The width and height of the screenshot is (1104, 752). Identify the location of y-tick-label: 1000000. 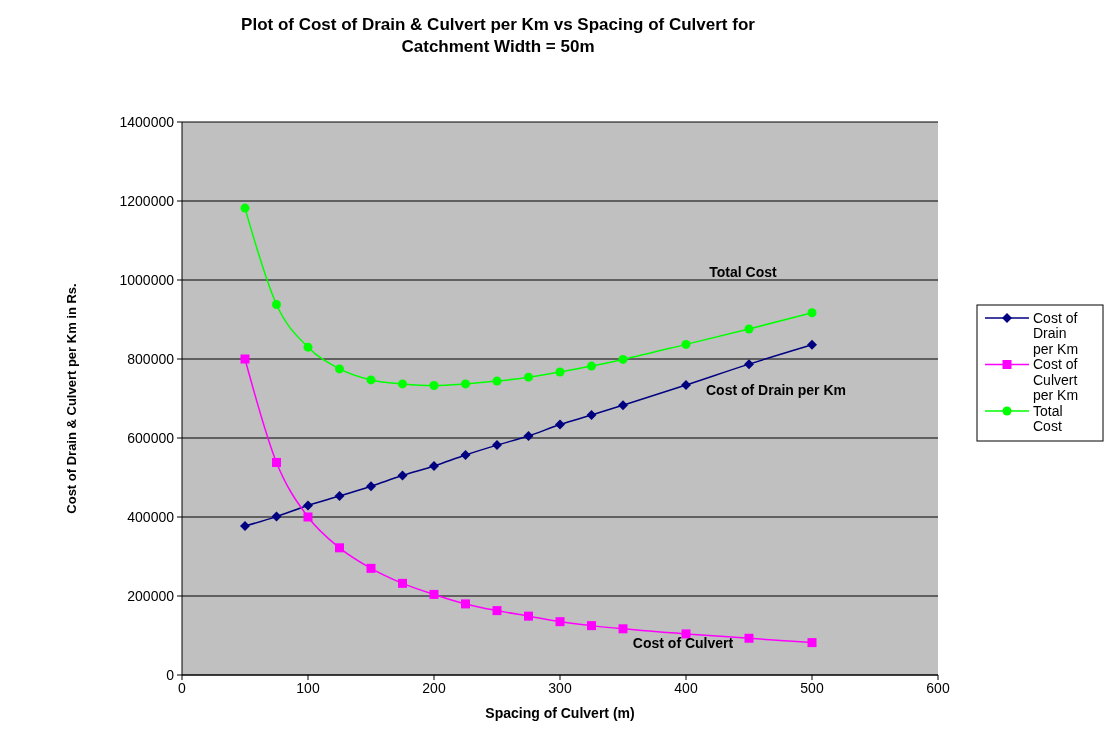
(147, 279).